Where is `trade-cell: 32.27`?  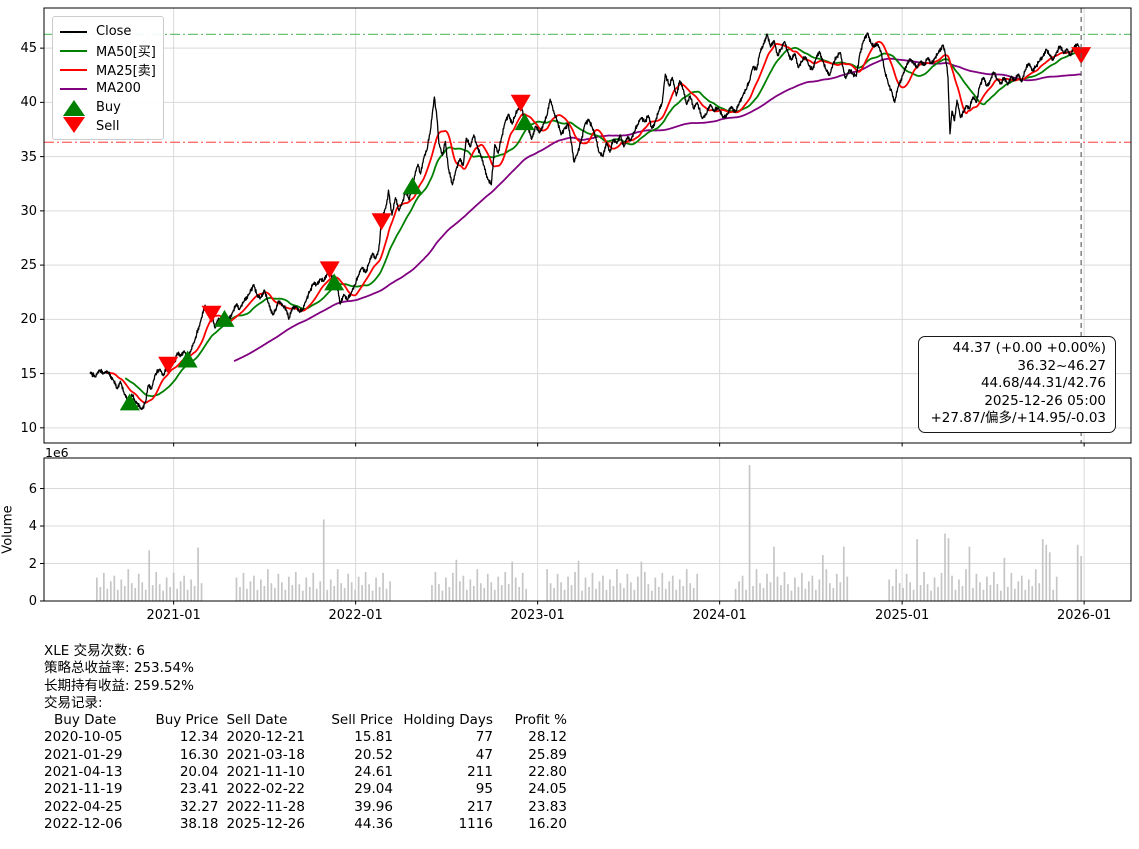
trade-cell: 32.27 is located at coordinates (199, 806).